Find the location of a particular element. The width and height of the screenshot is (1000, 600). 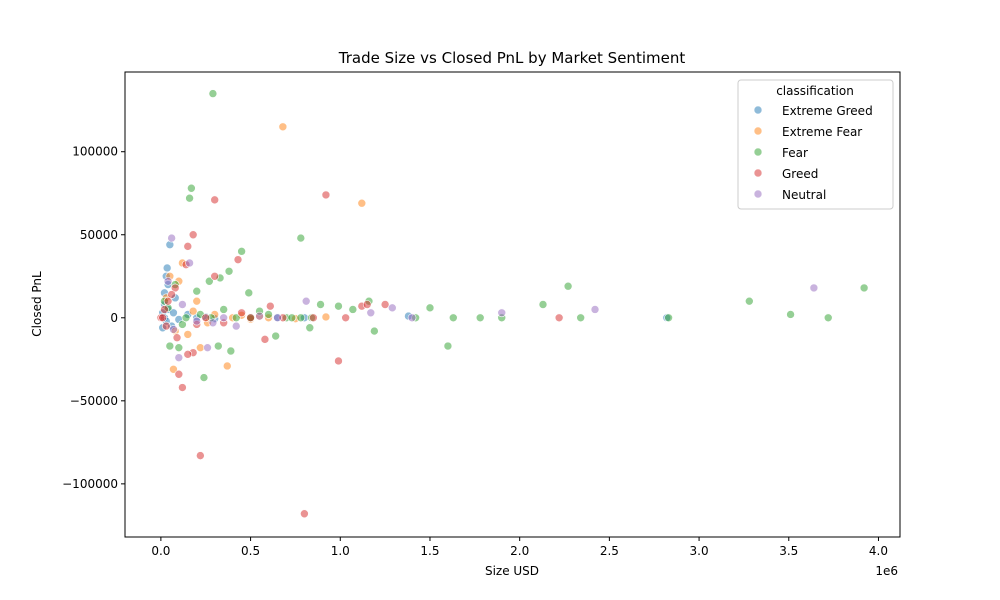

x-tick-label: 3.0 is located at coordinates (699, 551).